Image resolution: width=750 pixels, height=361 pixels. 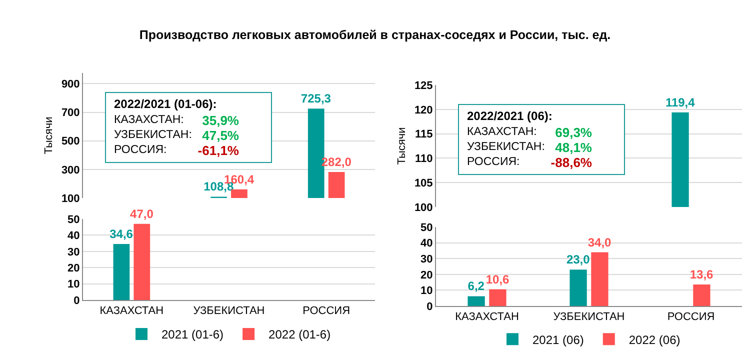 What do you see at coordinates (166, 104) in the screenshot?
I see `annotation: 2022/2021 (01-06):` at bounding box center [166, 104].